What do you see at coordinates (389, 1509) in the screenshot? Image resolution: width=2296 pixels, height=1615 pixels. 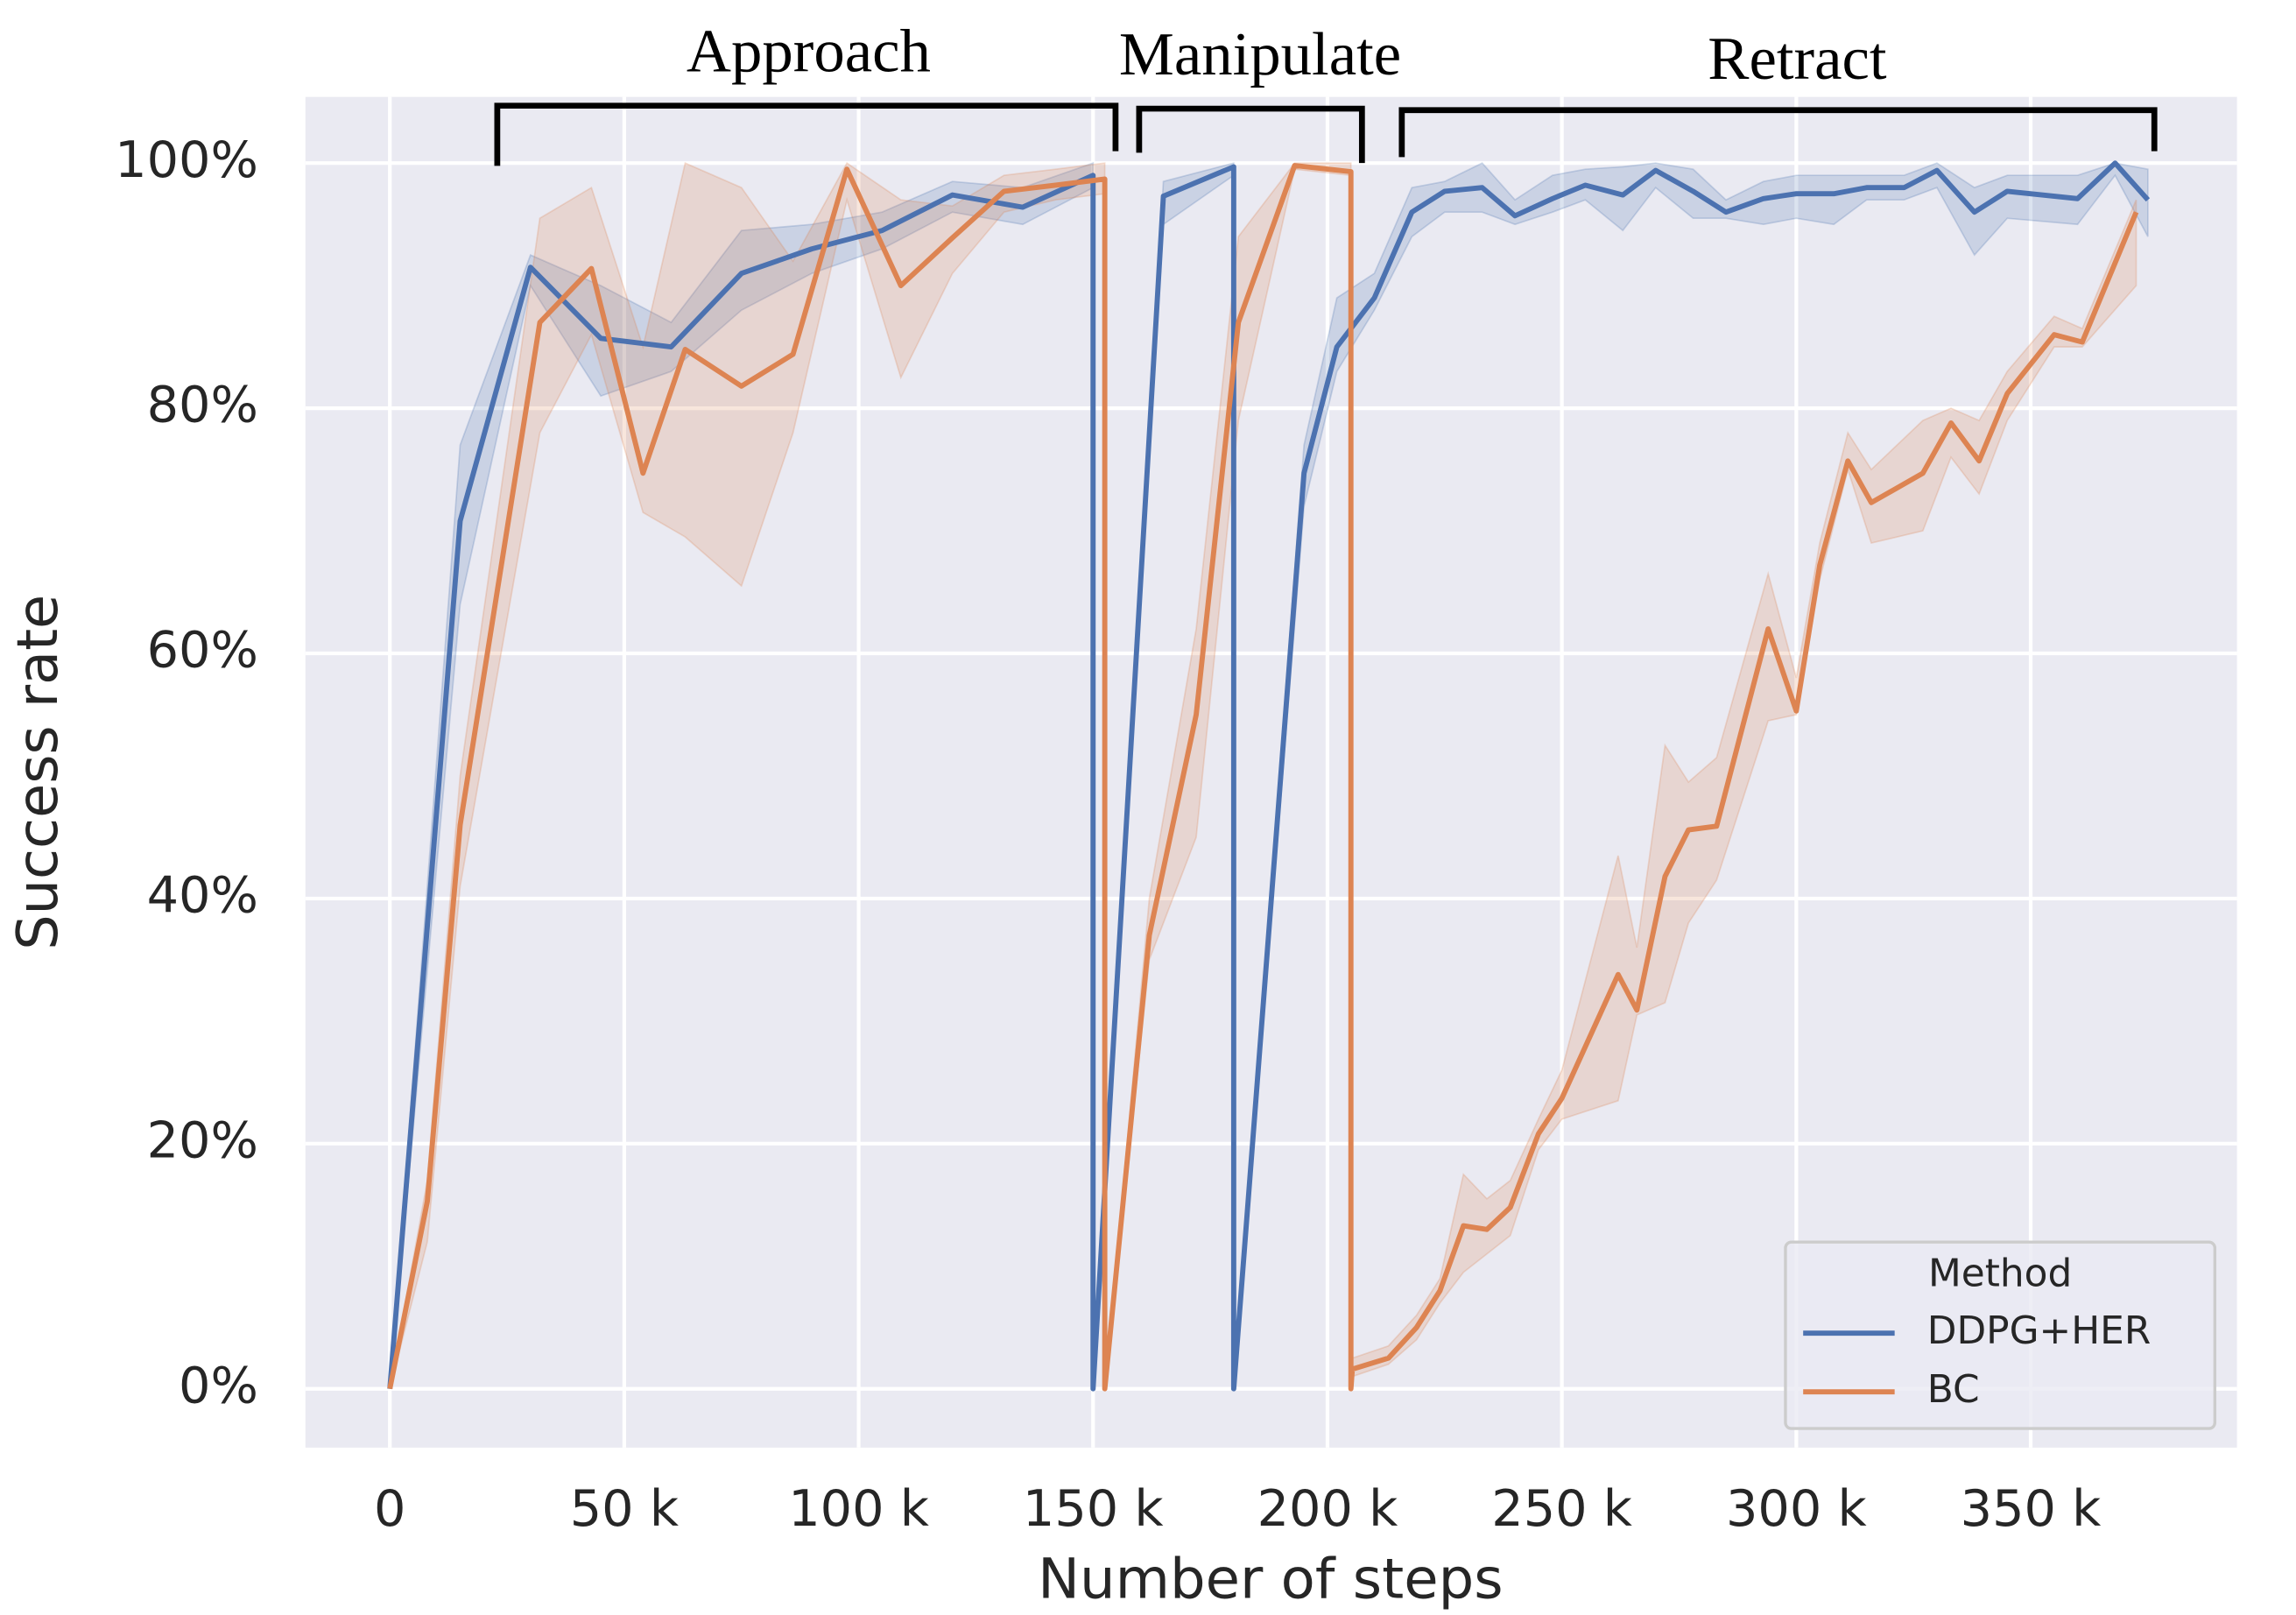 I see `x-tick-label: 0` at bounding box center [389, 1509].